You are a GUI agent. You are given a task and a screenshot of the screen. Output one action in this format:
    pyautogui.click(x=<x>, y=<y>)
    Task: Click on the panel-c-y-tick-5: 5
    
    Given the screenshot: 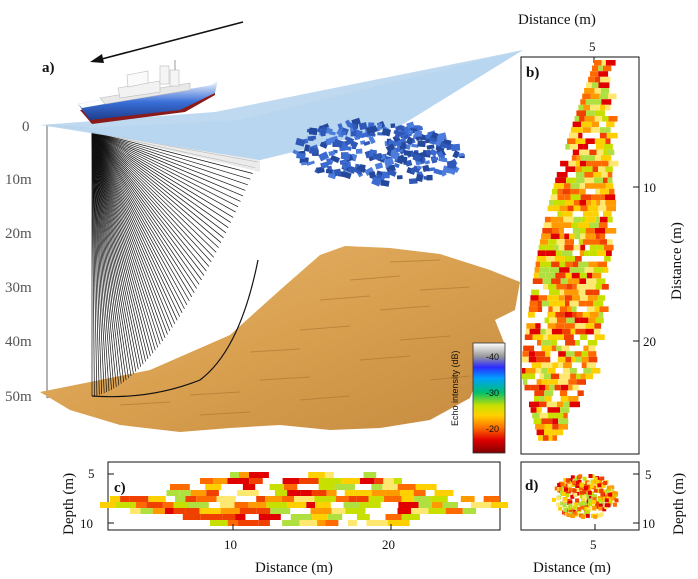 What is the action you would take?
    pyautogui.click(x=91, y=473)
    